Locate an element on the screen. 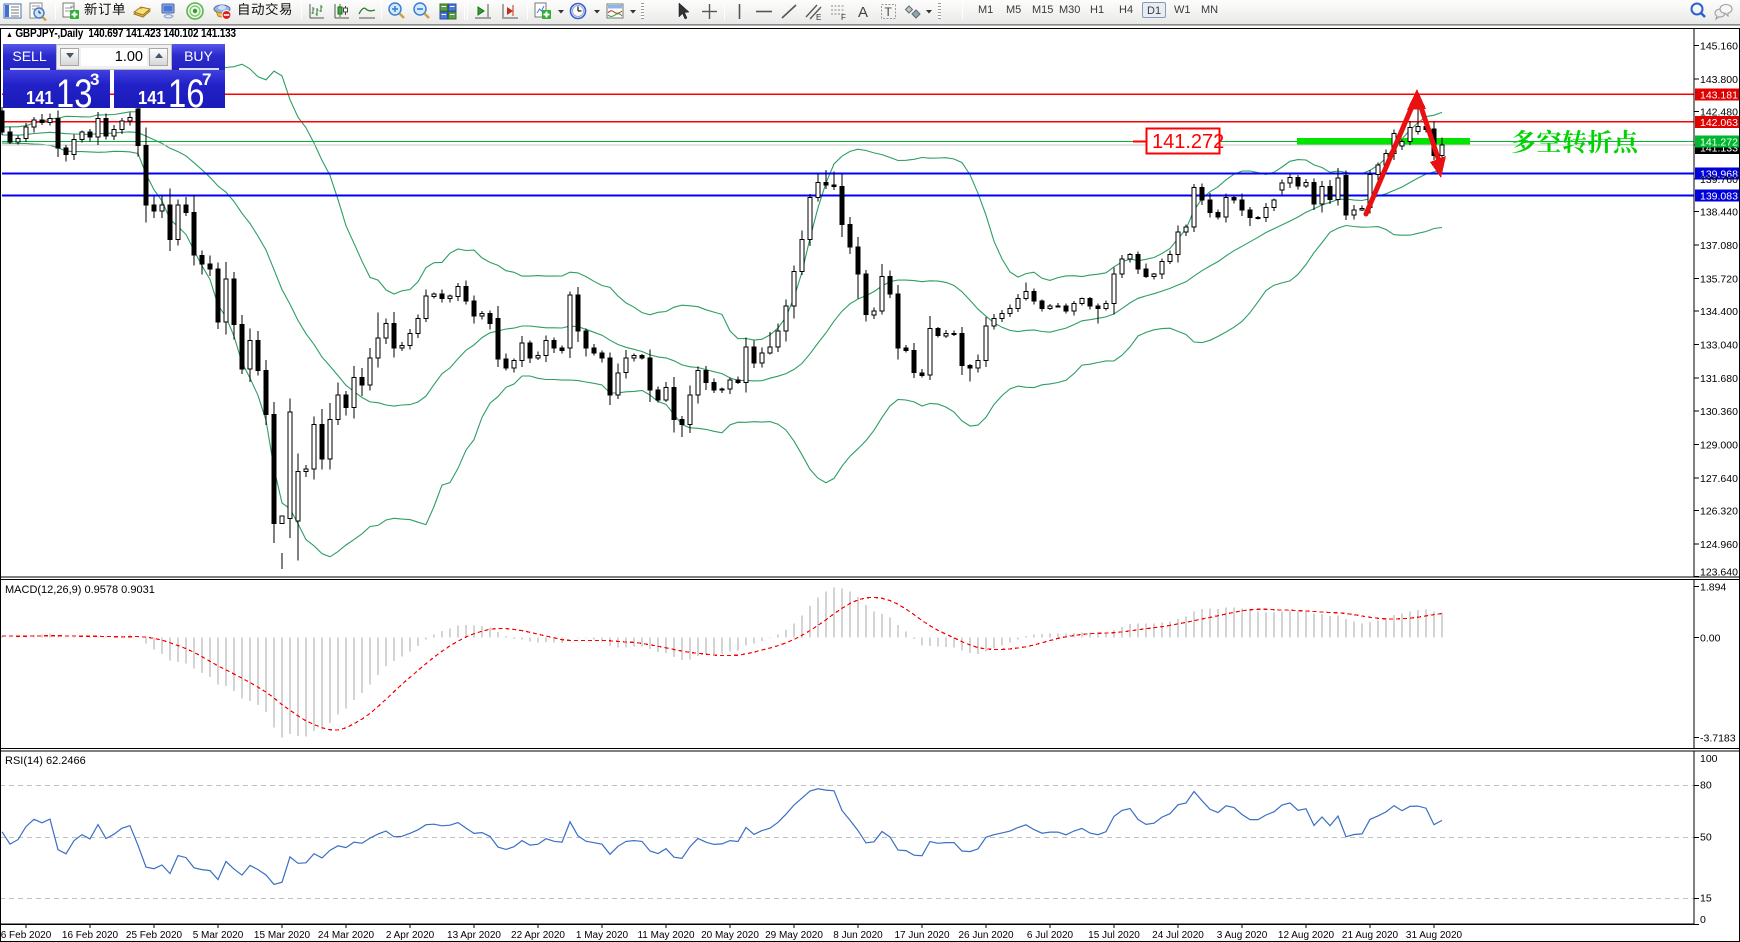  svg-text: 17 Jun 2020 is located at coordinates (921, 935).